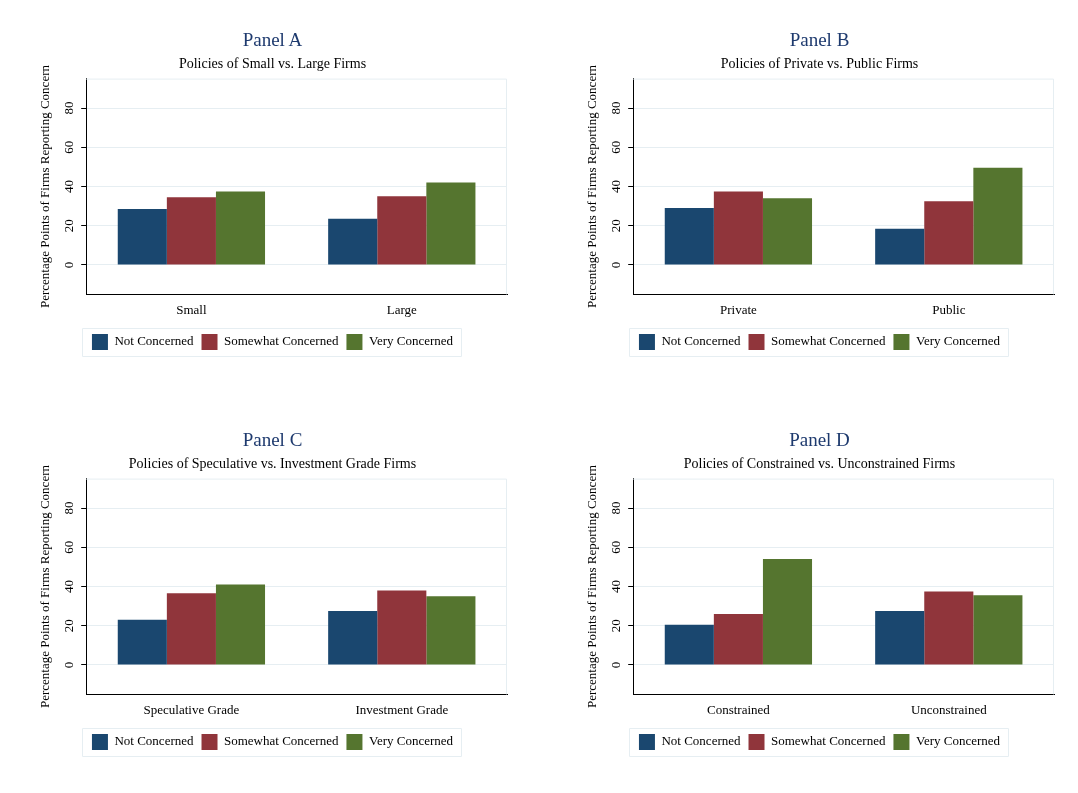 The image size is (1078, 793). What do you see at coordinates (819, 40) in the screenshot?
I see `chart-title: Panel B` at bounding box center [819, 40].